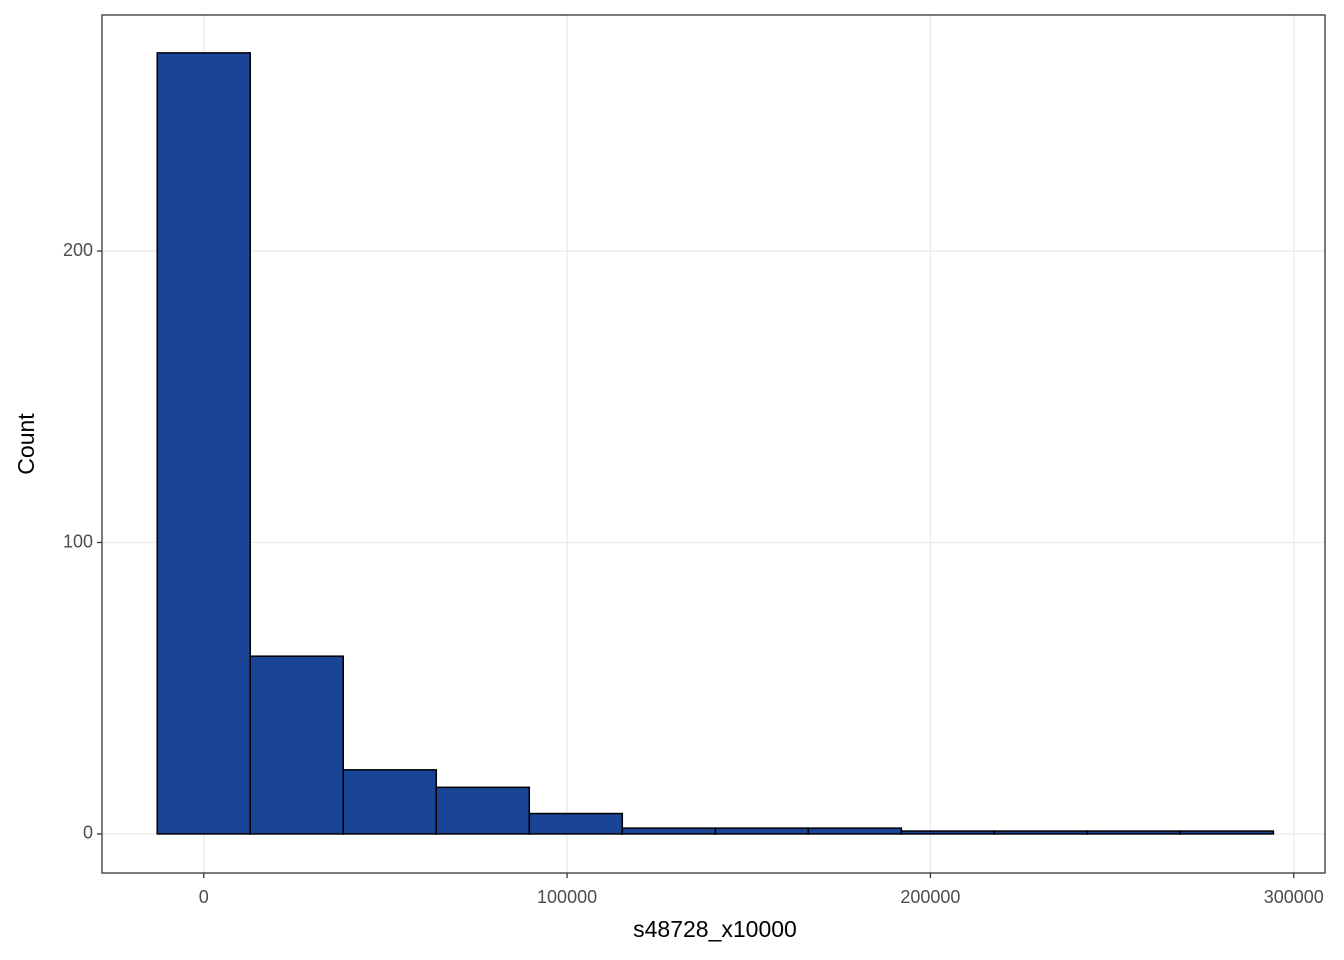  Describe the element at coordinates (204, 897) in the screenshot. I see `x-tick-label: 0` at that location.